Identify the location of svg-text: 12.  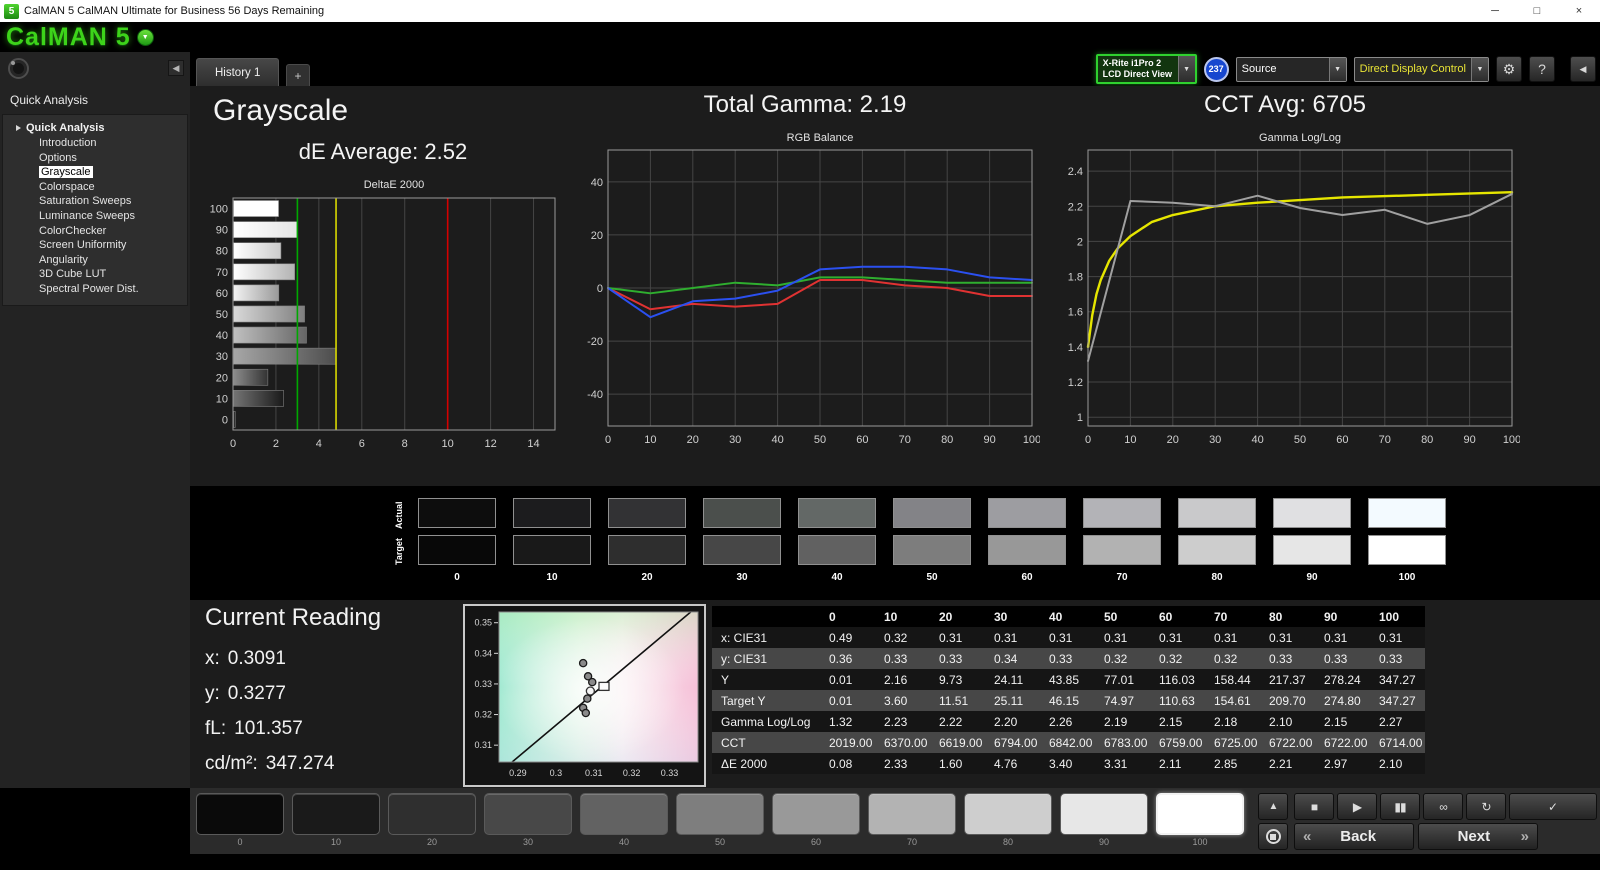
(490, 444).